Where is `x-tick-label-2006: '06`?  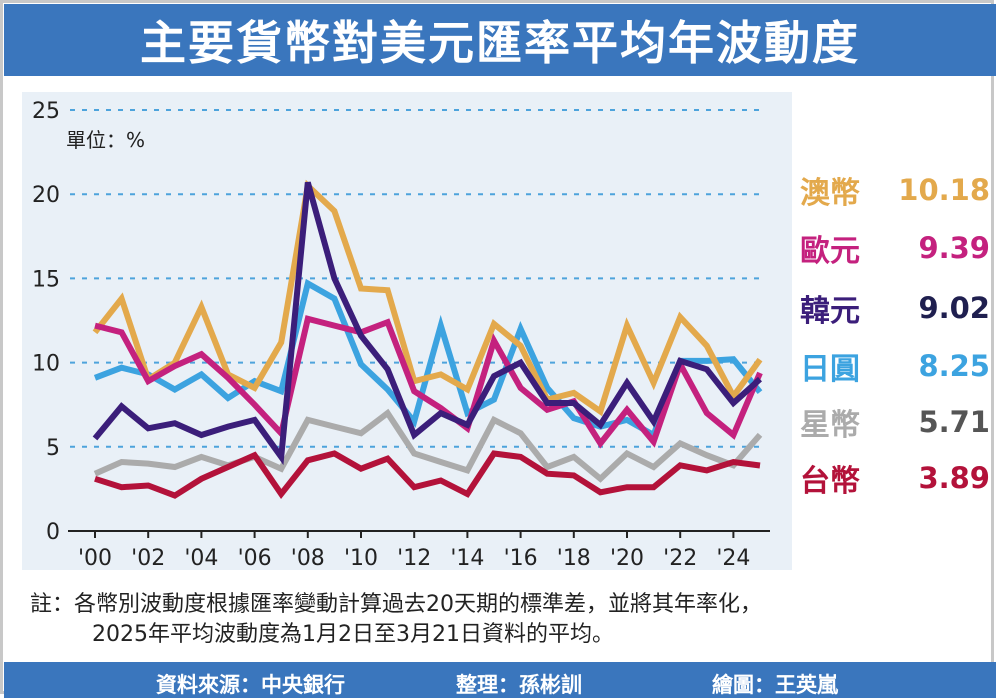 x-tick-label-2006: '06 is located at coordinates (255, 558).